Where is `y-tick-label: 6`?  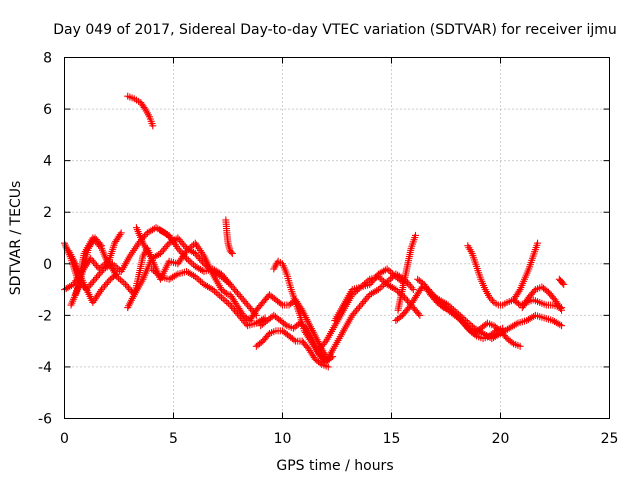
y-tick-label: 6 is located at coordinates (47, 110).